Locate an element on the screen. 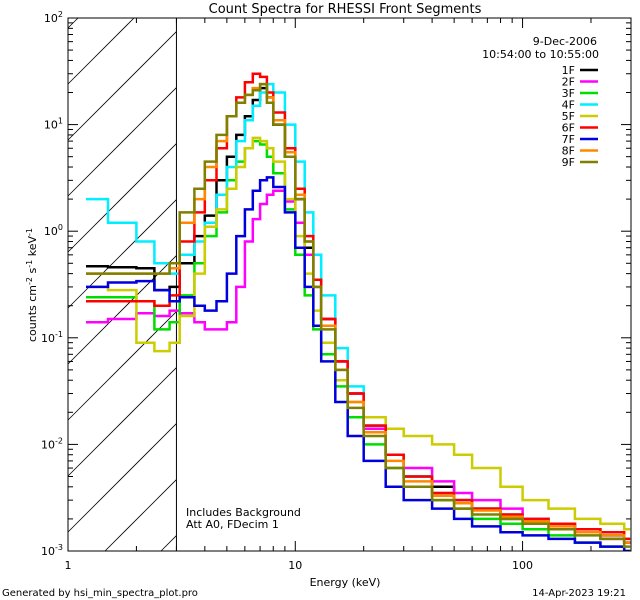 This screenshot has height=600, width=640. date-label: 9-Dec-2006 is located at coordinates (565, 41).